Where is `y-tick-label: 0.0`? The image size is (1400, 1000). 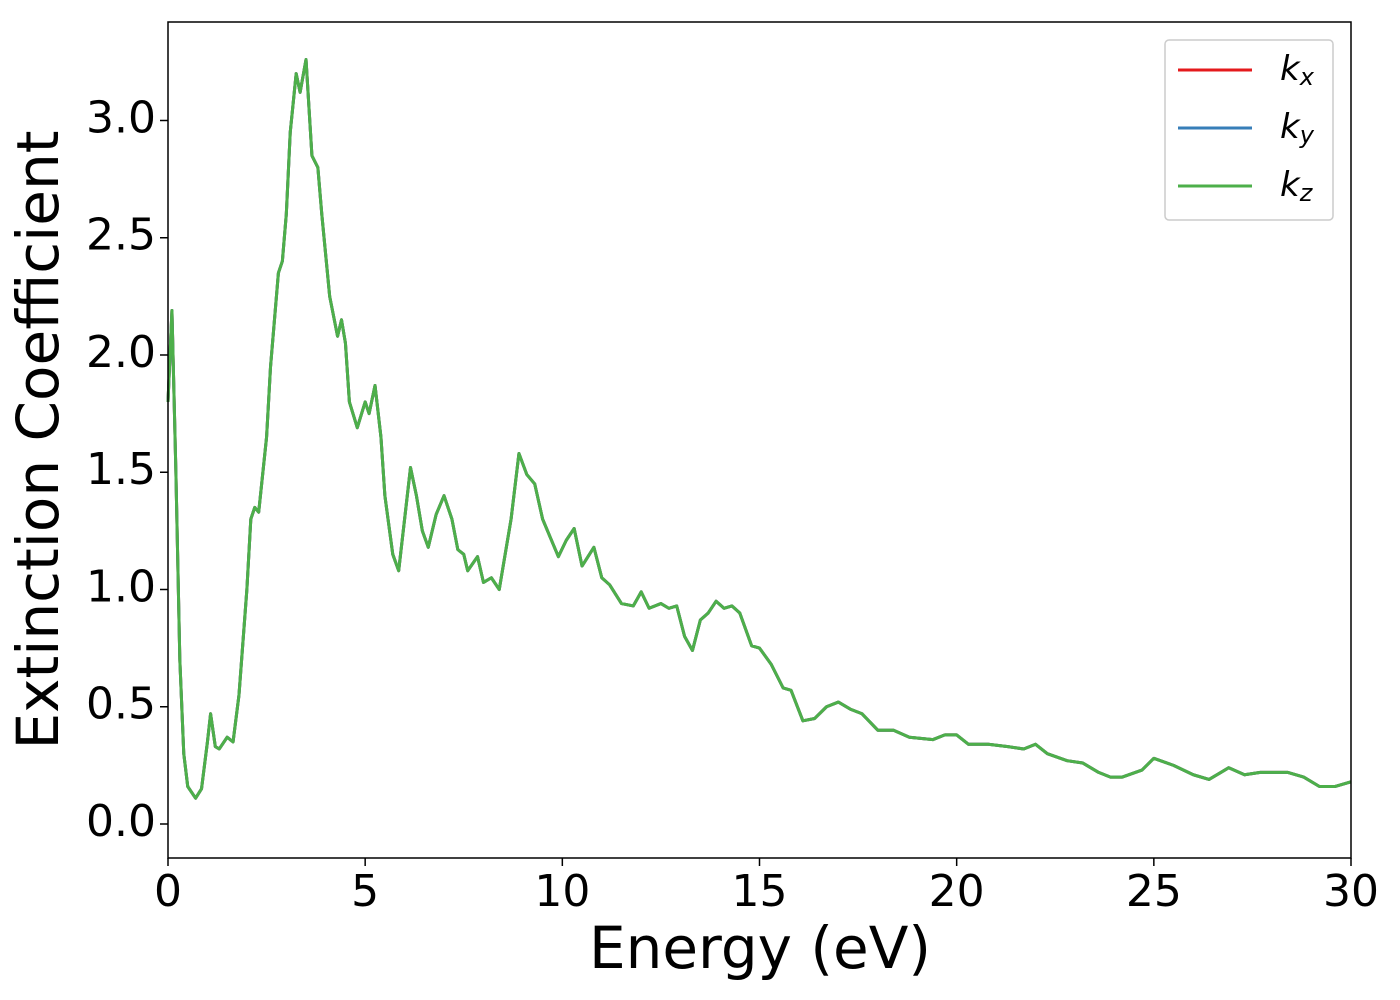 y-tick-label: 0.0 is located at coordinates (121, 821).